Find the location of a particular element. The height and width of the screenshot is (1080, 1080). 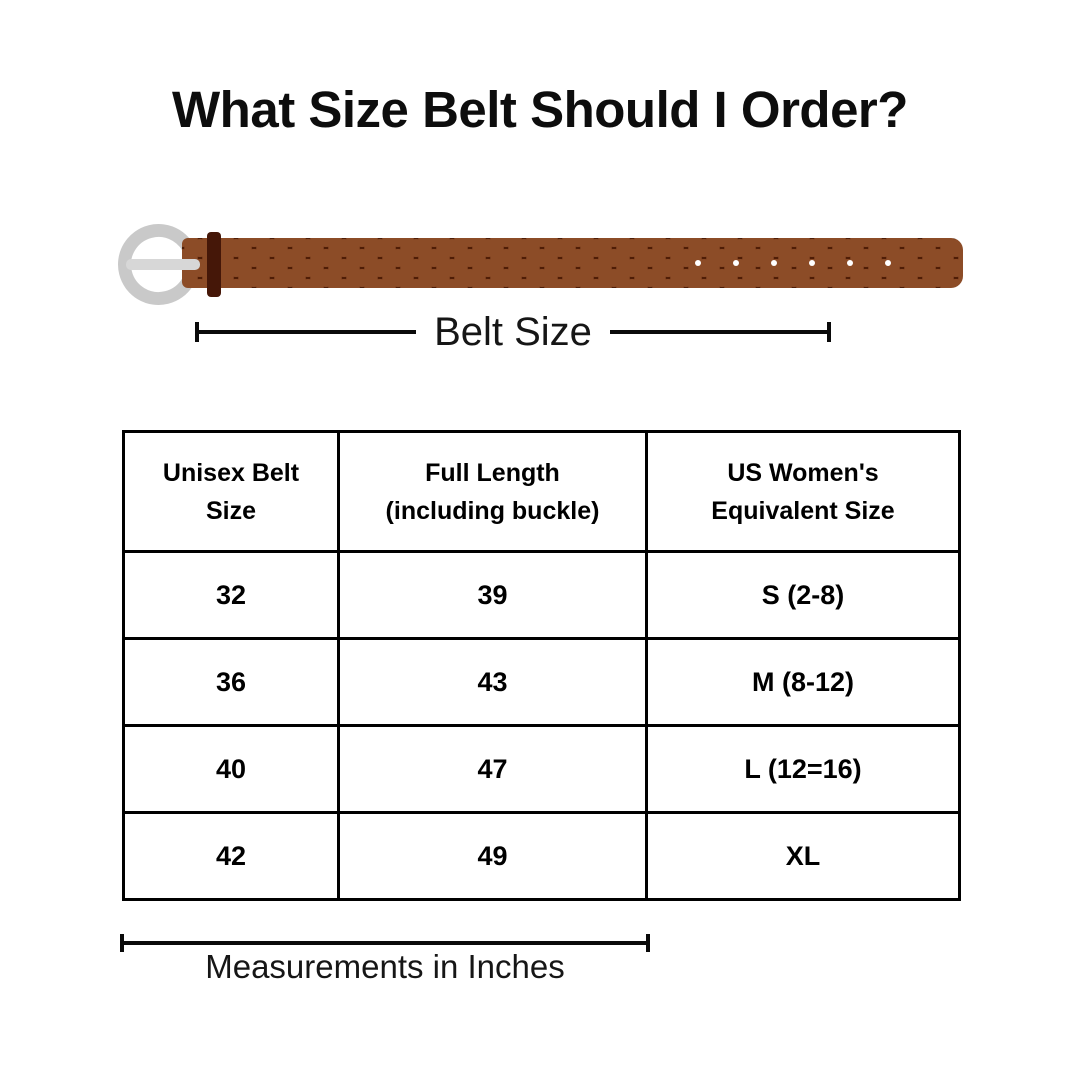

belt-prong is located at coordinates (163, 264).